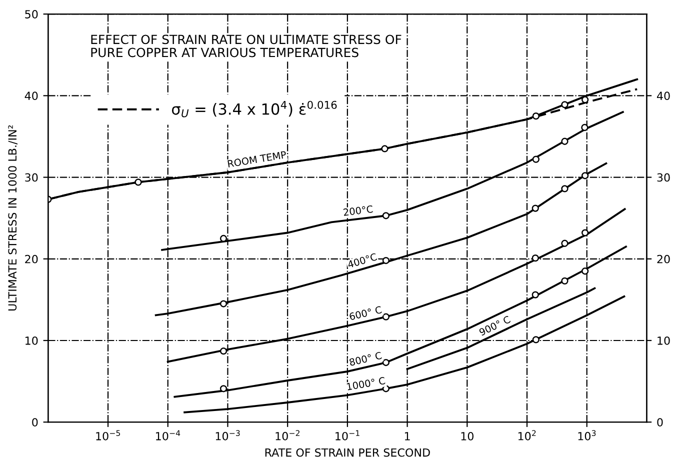 The width and height of the screenshot is (688, 469). What do you see at coordinates (35, 422) in the screenshot?
I see `y-tick-label: 0` at bounding box center [35, 422].